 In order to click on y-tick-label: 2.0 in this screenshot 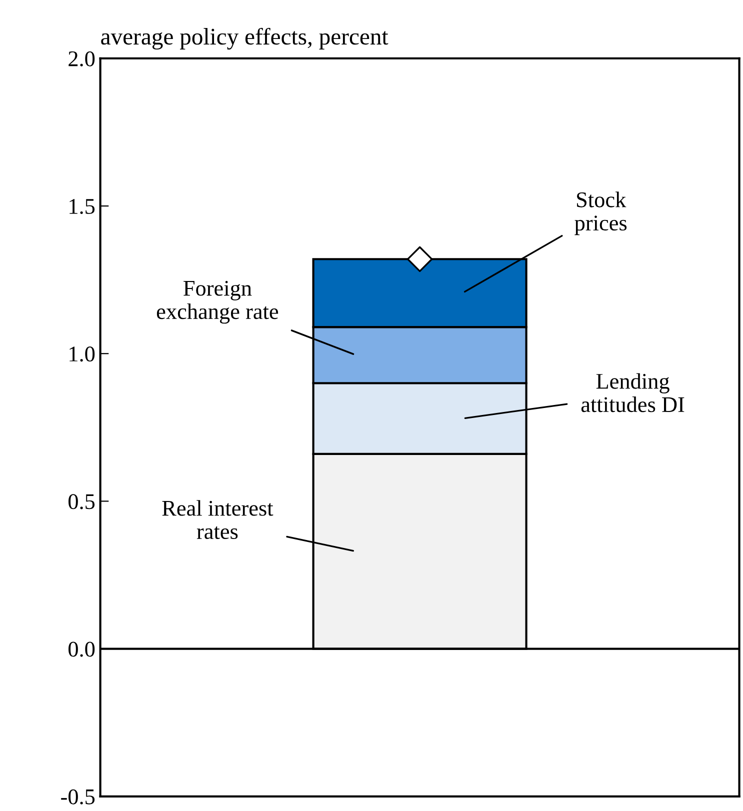, I will do `click(81, 58)`.